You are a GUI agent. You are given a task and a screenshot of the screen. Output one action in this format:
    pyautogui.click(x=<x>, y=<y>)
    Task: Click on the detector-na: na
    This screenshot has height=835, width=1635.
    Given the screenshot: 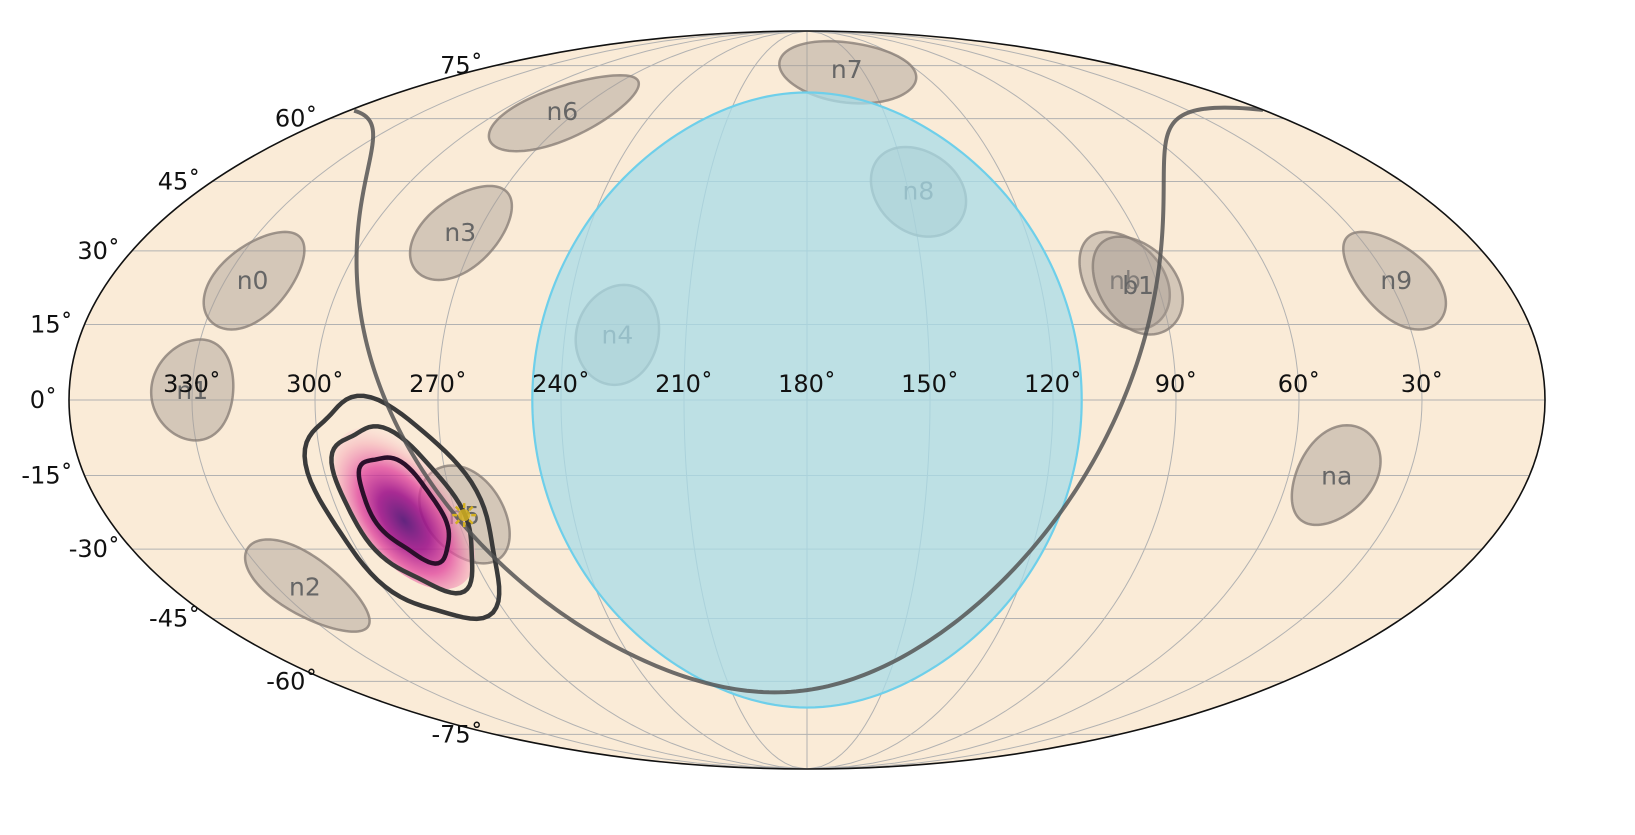 What is the action you would take?
    pyautogui.click(x=1336, y=475)
    